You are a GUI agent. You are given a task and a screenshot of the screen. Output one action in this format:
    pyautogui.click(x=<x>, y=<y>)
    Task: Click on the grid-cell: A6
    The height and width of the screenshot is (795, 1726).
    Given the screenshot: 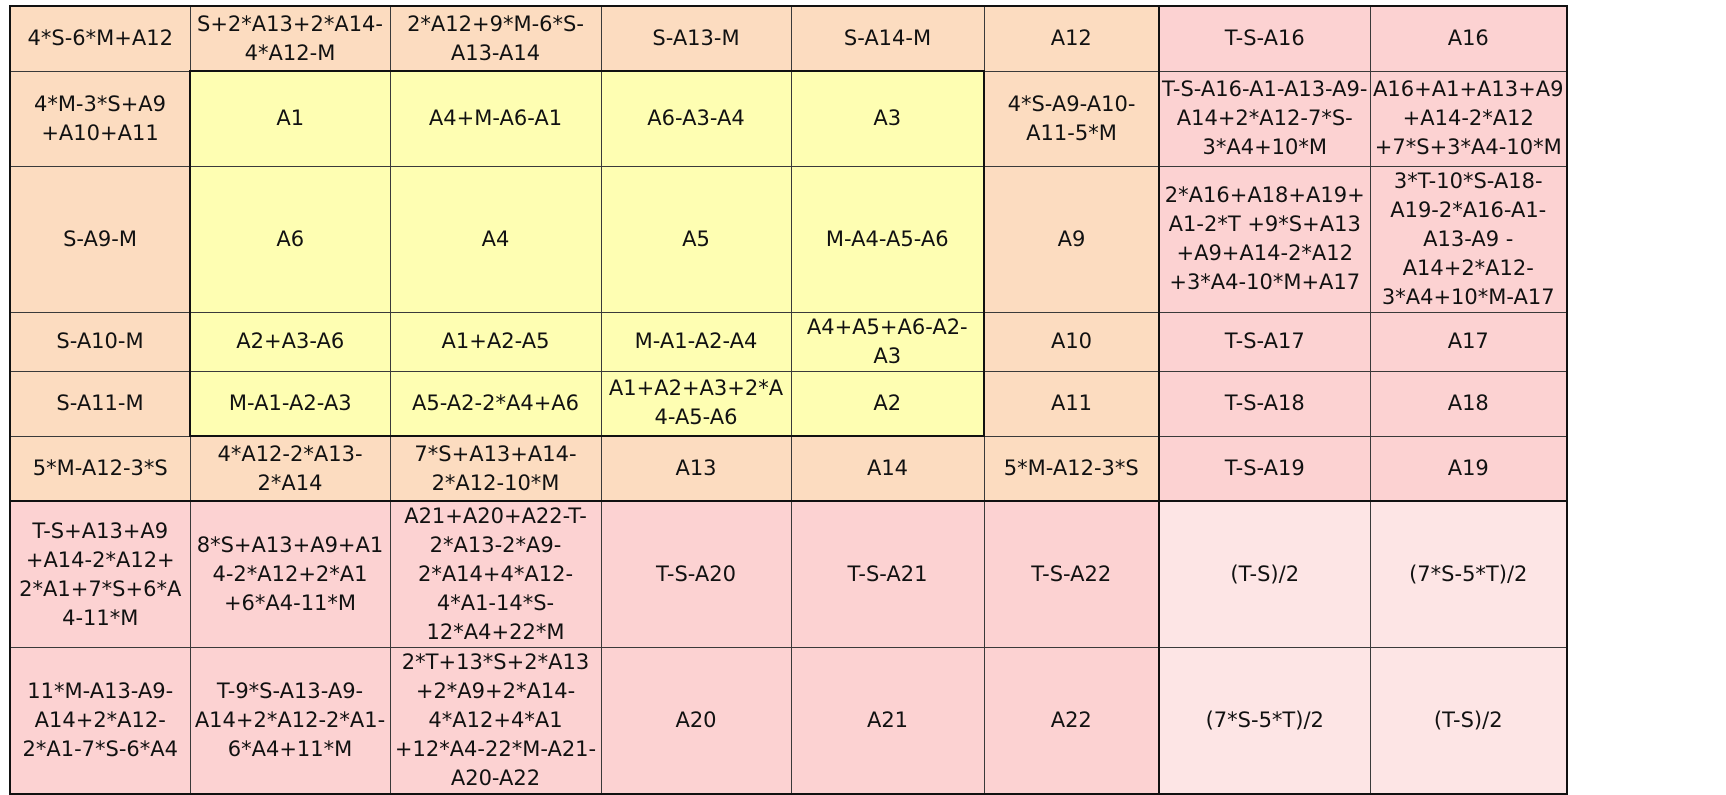 What is the action you would take?
    pyautogui.click(x=290, y=239)
    